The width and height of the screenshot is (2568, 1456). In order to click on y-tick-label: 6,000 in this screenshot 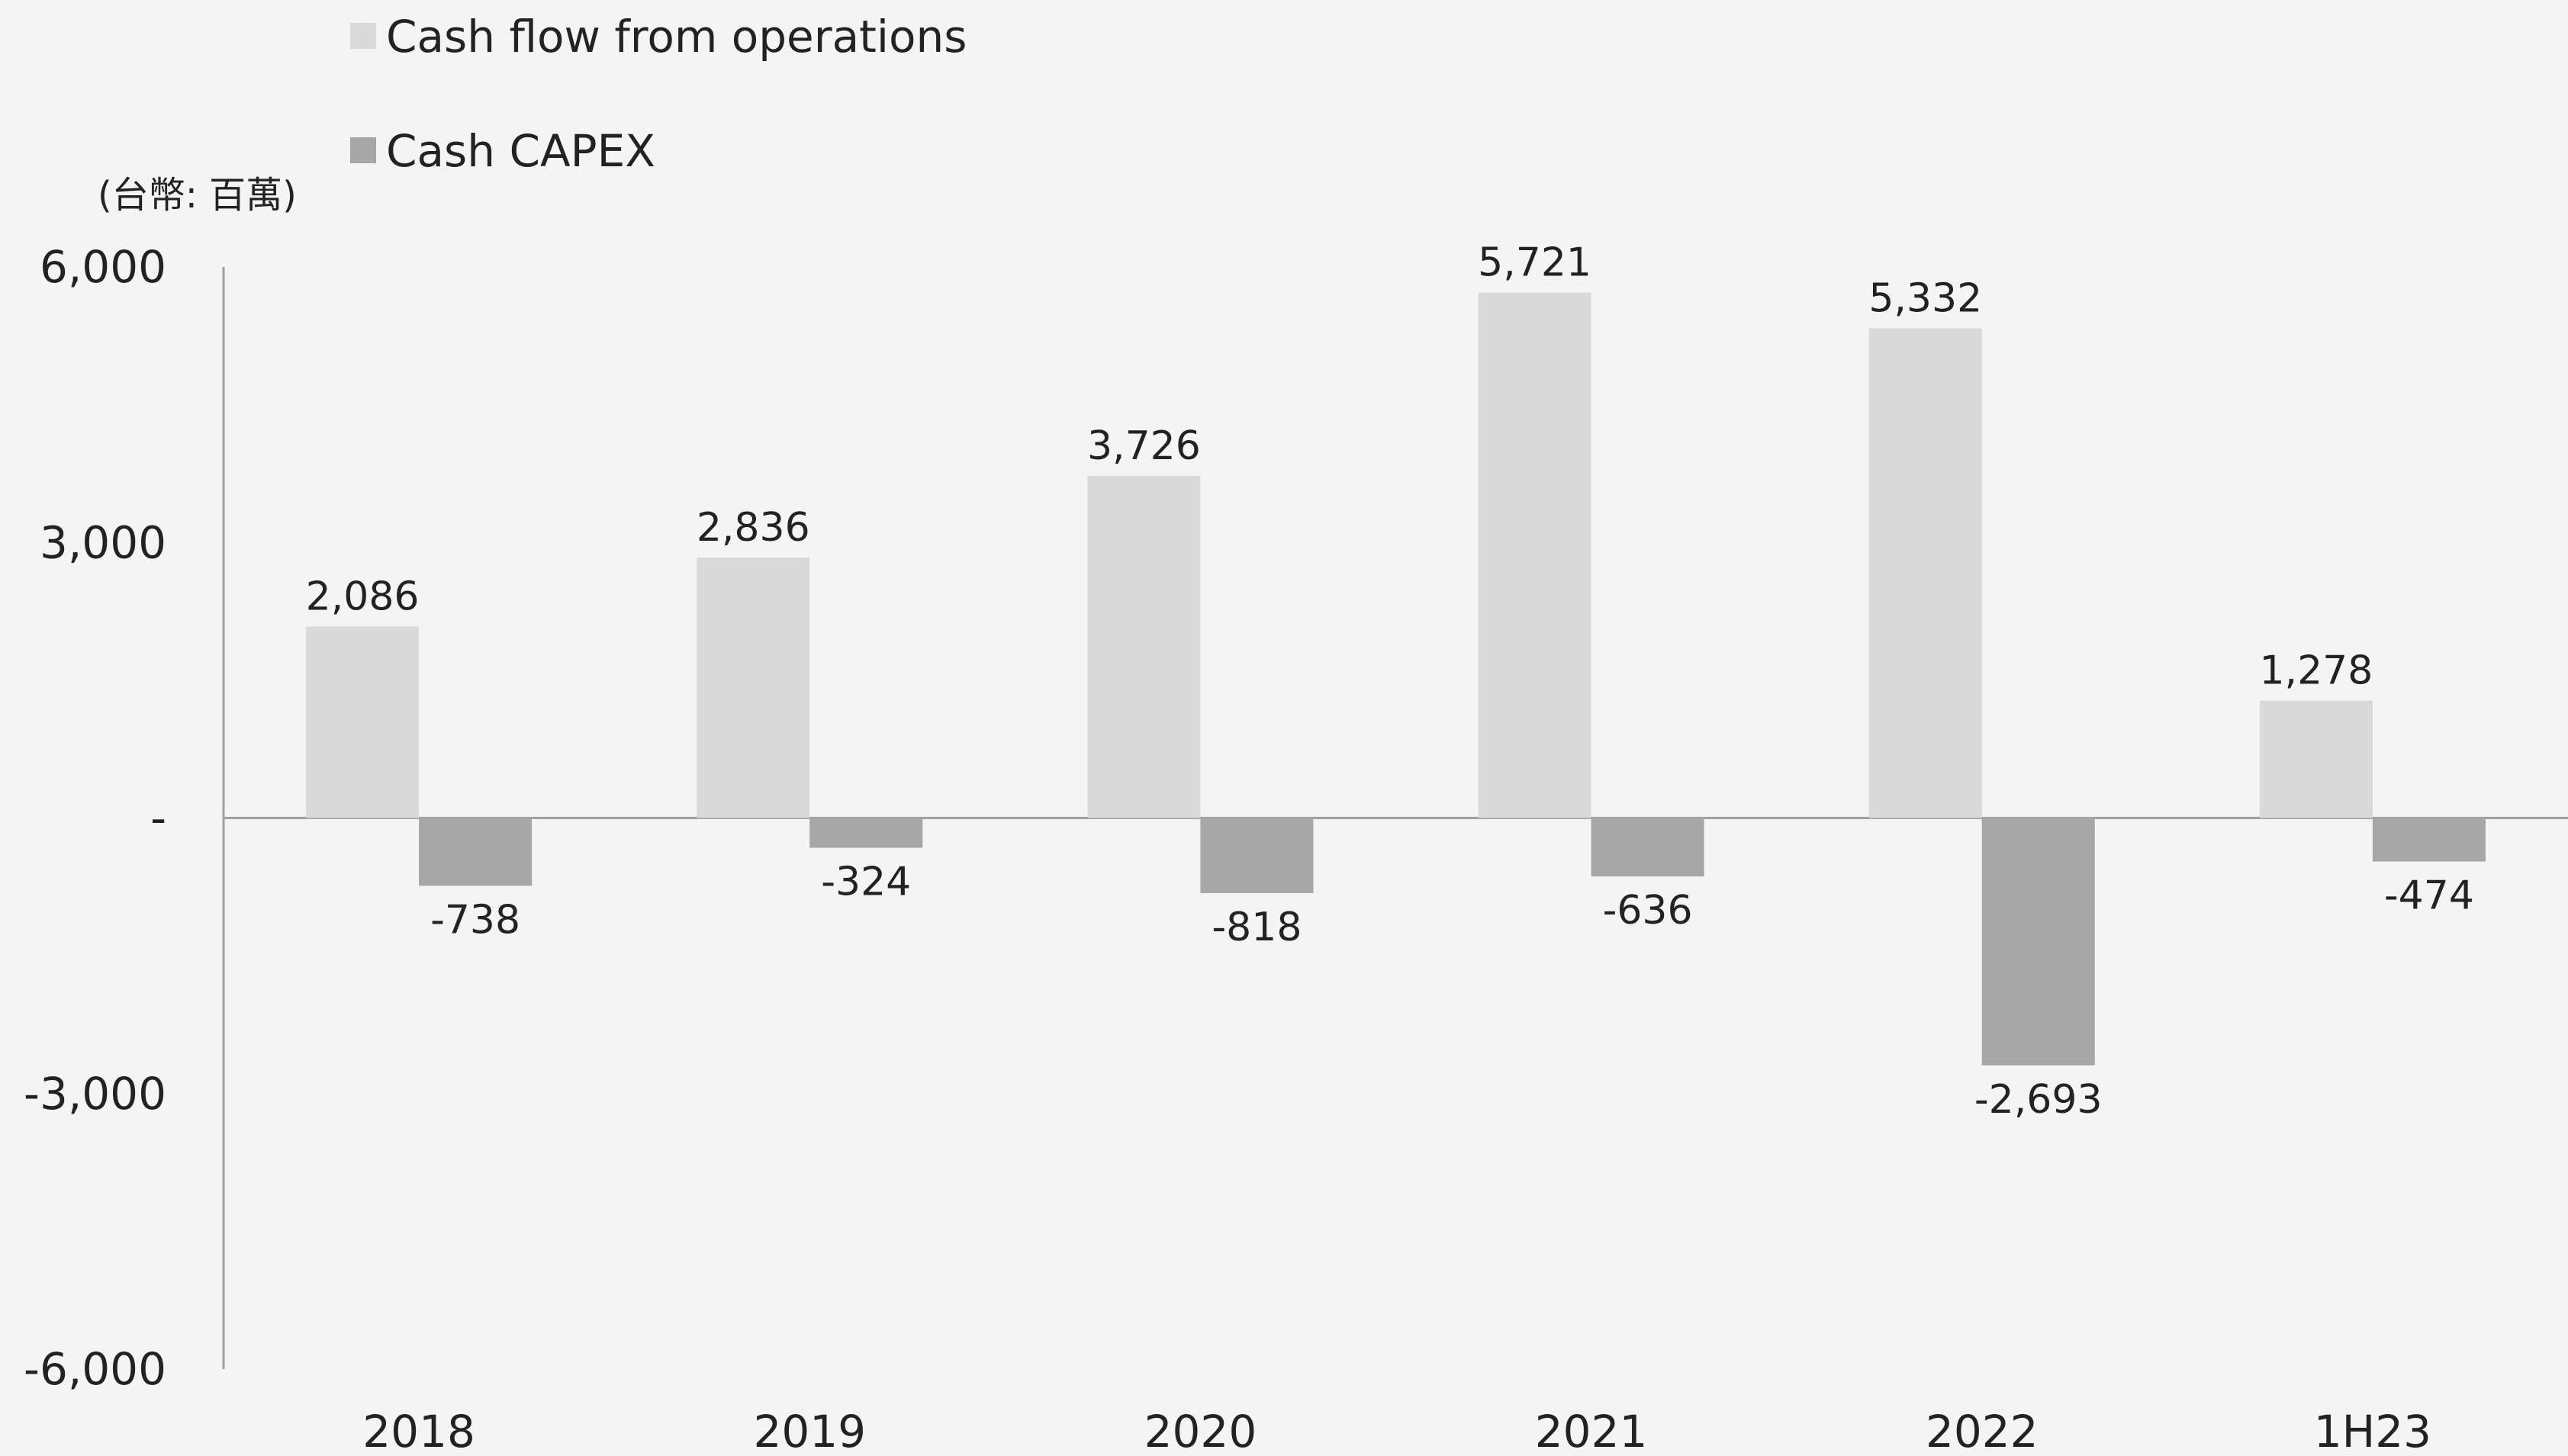, I will do `click(103, 267)`.